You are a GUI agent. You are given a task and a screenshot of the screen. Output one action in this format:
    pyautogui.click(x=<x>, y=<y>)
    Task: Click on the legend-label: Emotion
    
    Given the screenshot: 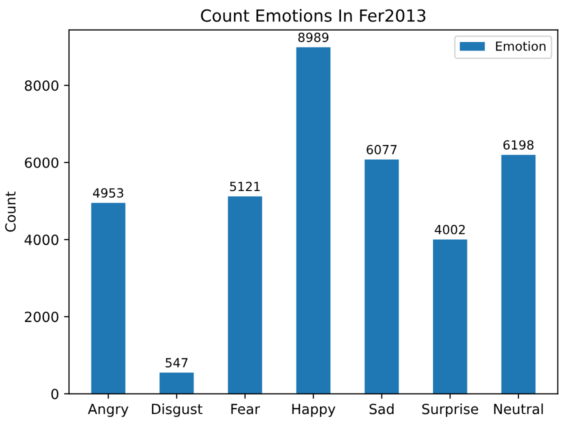 What is the action you would take?
    pyautogui.click(x=521, y=46)
    